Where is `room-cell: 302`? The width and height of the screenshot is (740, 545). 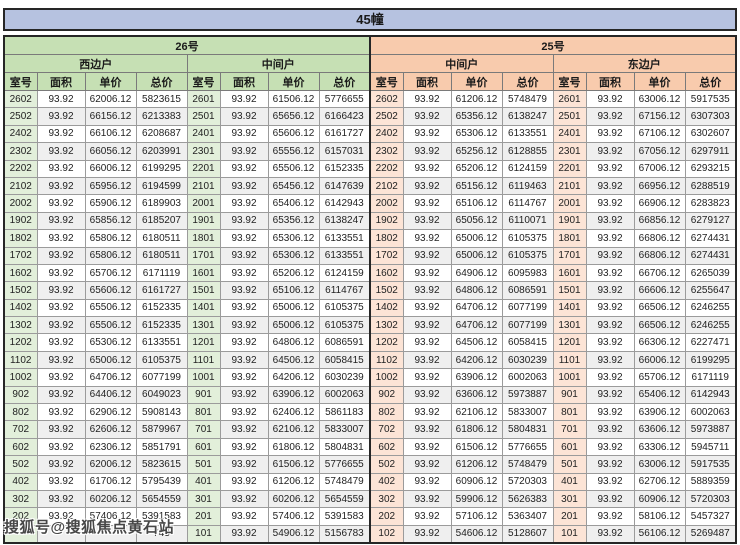 room-cell: 302 is located at coordinates (386, 499).